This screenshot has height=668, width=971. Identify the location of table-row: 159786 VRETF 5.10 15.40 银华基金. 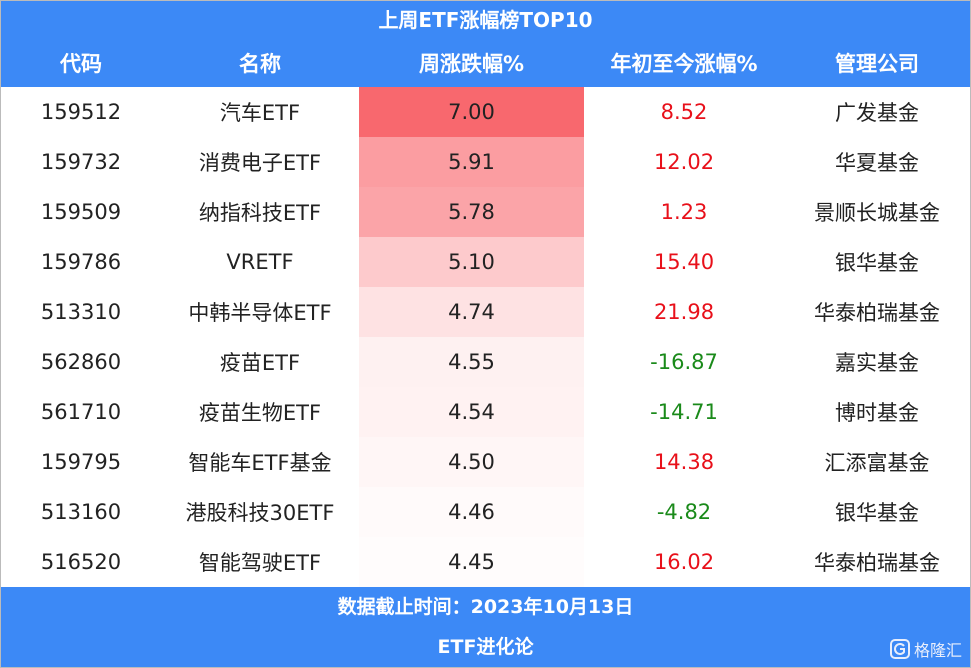
(485, 262).